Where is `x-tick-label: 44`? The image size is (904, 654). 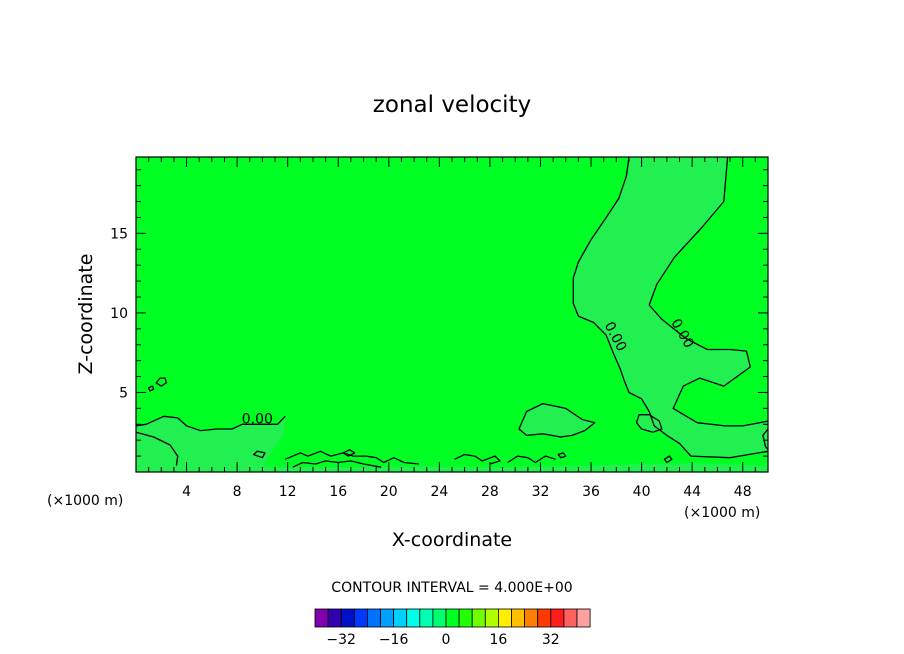
x-tick-label: 44 is located at coordinates (692, 492).